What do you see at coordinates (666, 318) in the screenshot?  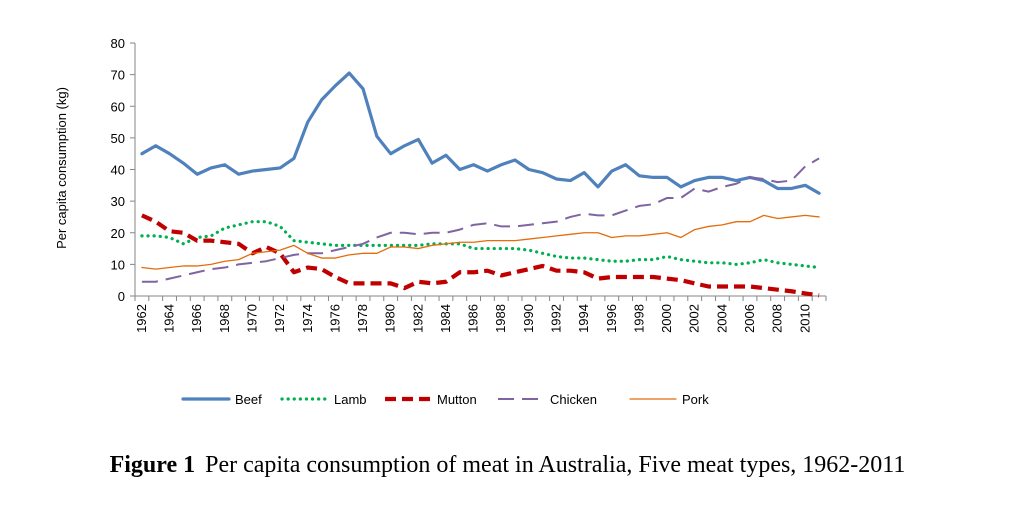 I see `x-tick-label: 2000` at bounding box center [666, 318].